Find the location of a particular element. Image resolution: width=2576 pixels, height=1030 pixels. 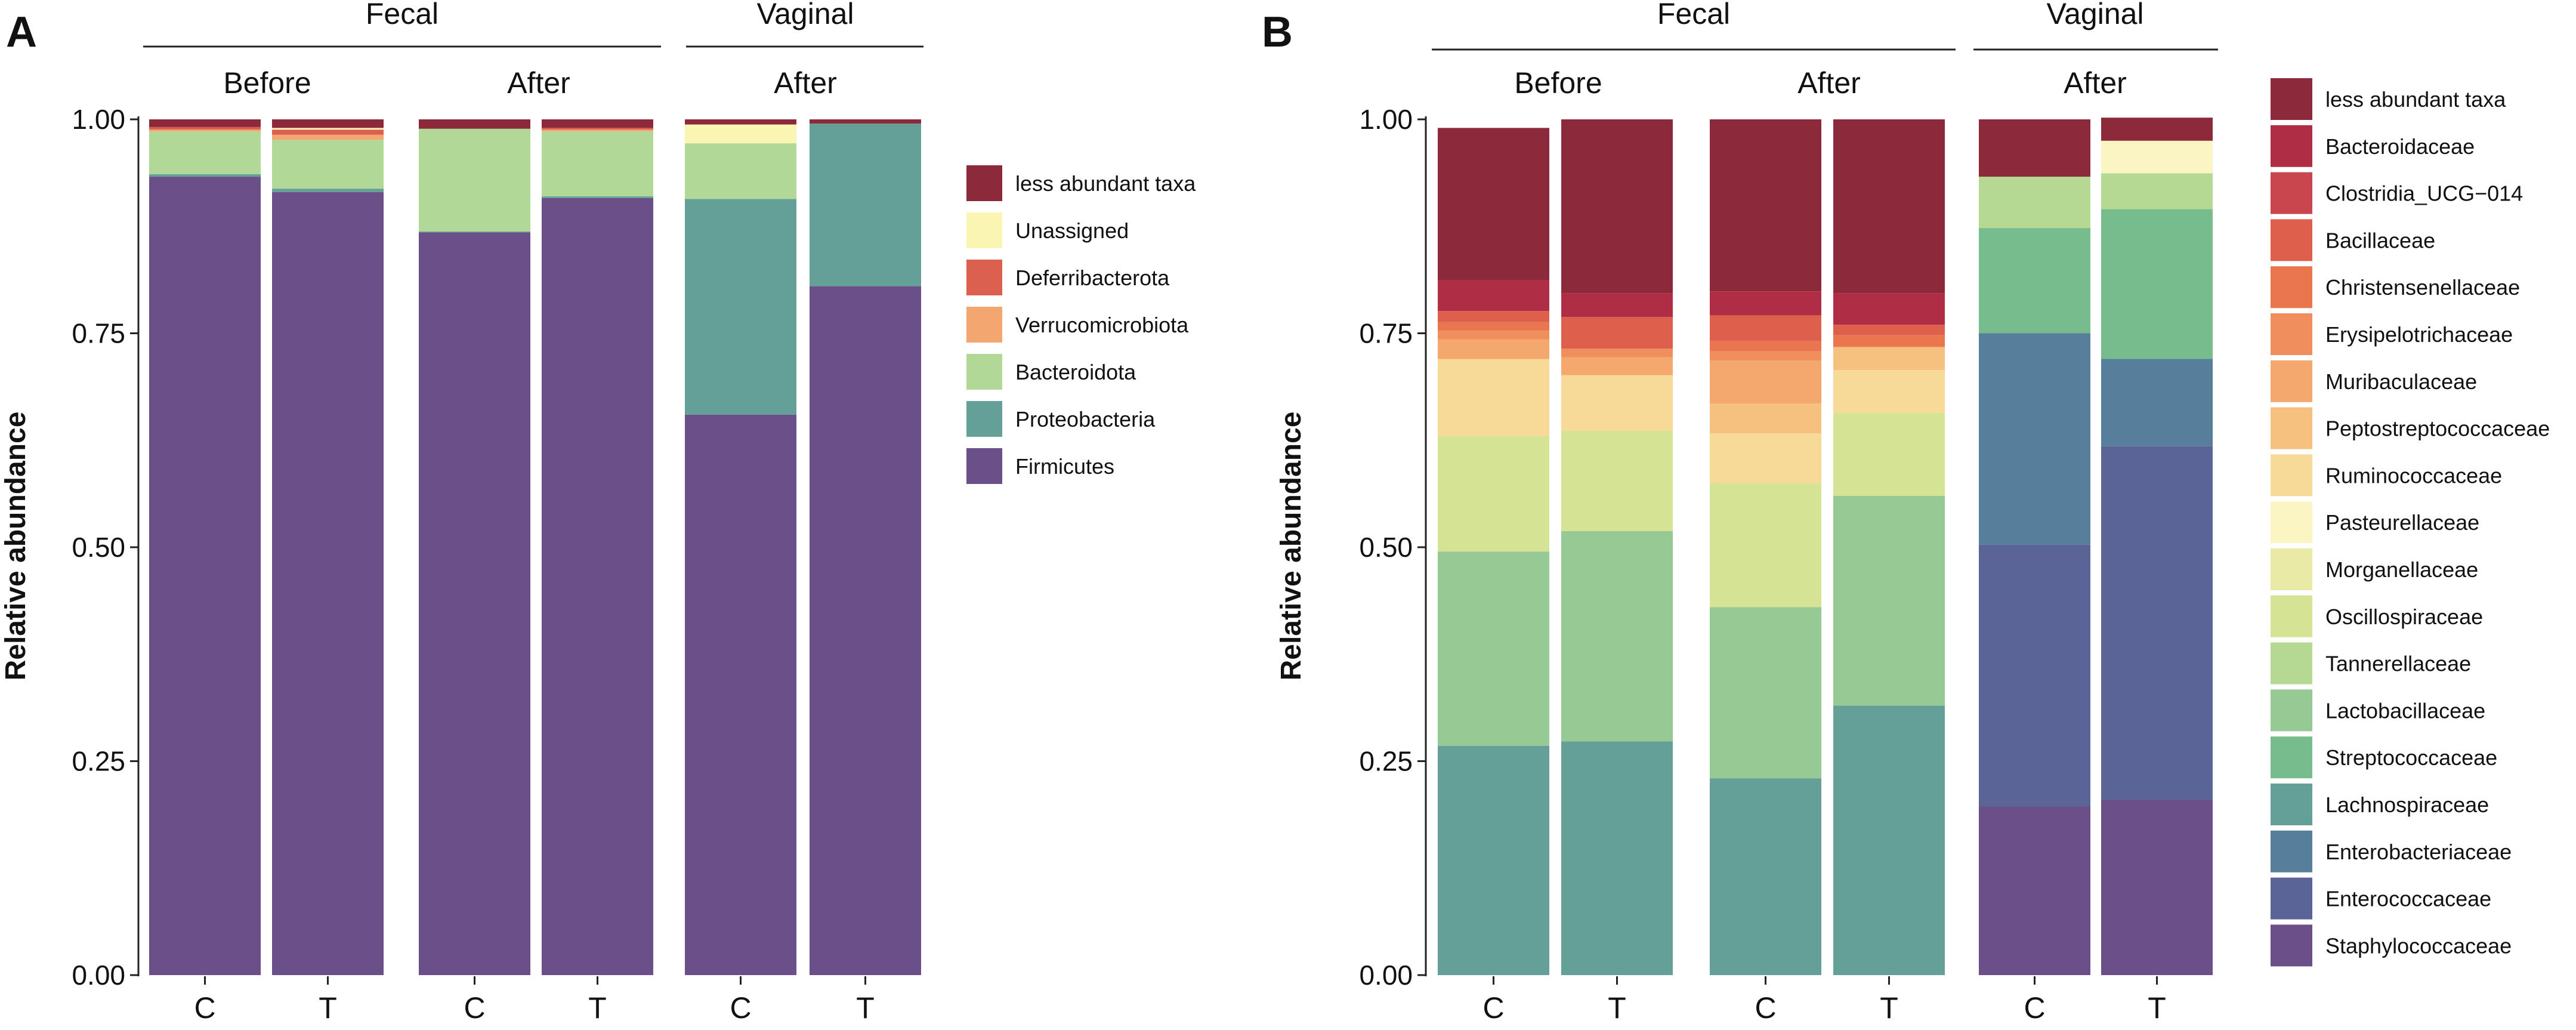

legend-label: Proteobacteria is located at coordinates (1085, 419).